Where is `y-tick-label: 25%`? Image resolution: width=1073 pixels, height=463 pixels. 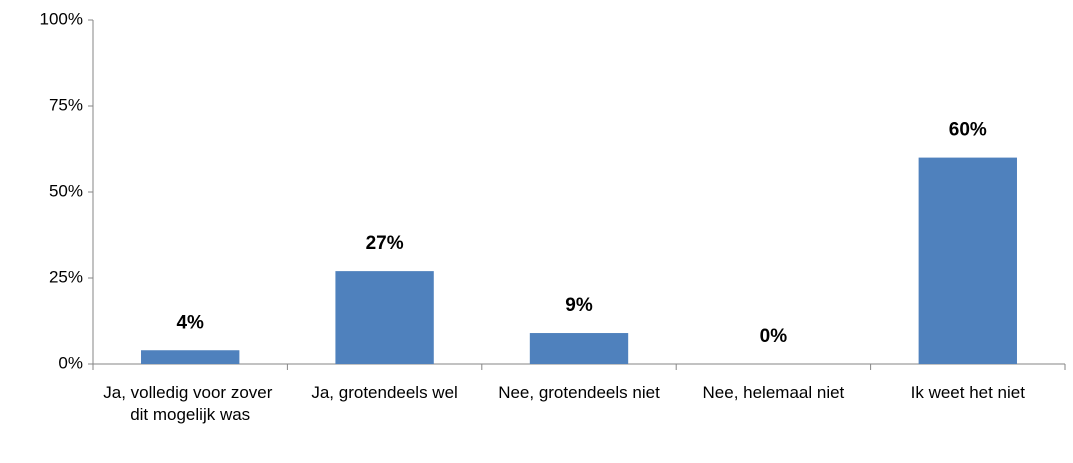 y-tick-label: 25% is located at coordinates (66, 276).